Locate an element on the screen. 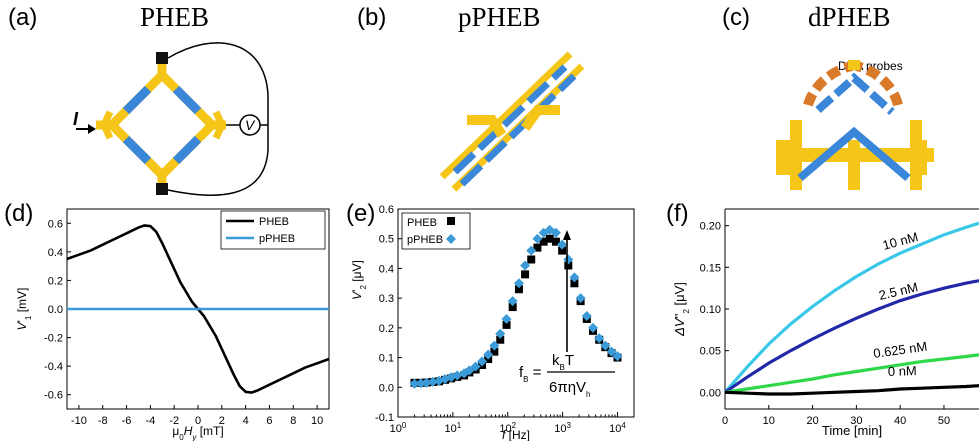  schematic-ppheb is located at coordinates (512, 121).